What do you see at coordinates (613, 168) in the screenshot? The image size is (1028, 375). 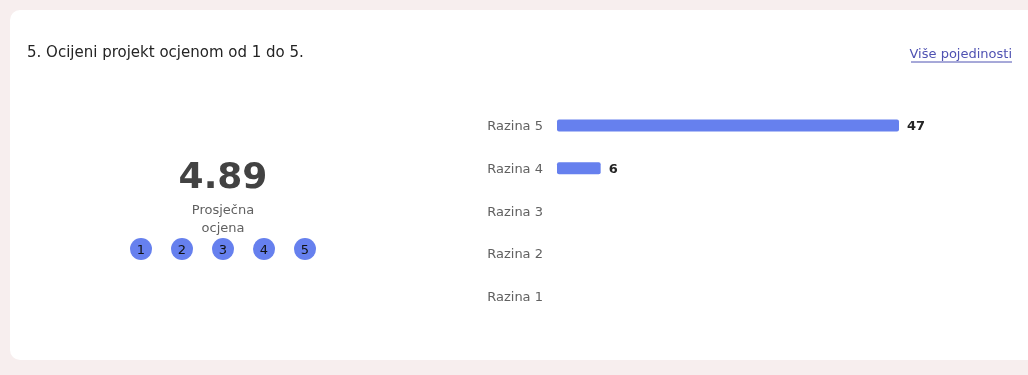 I see `data-label: 6` at bounding box center [613, 168].